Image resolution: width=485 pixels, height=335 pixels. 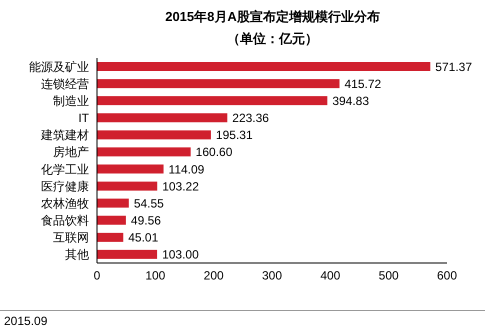 What do you see at coordinates (214, 152) in the screenshot?
I see `data-label: 160.60` at bounding box center [214, 152].